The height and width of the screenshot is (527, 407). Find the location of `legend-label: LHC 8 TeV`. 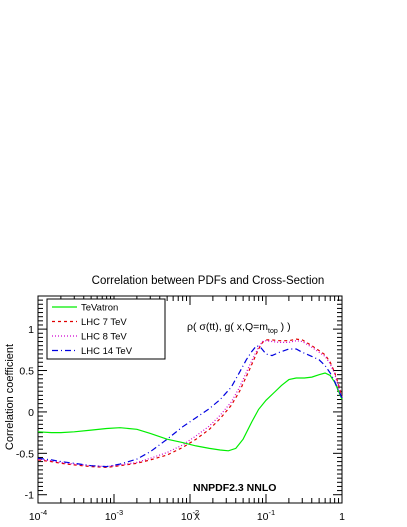

legend-label: LHC 8 TeV is located at coordinates (104, 337).